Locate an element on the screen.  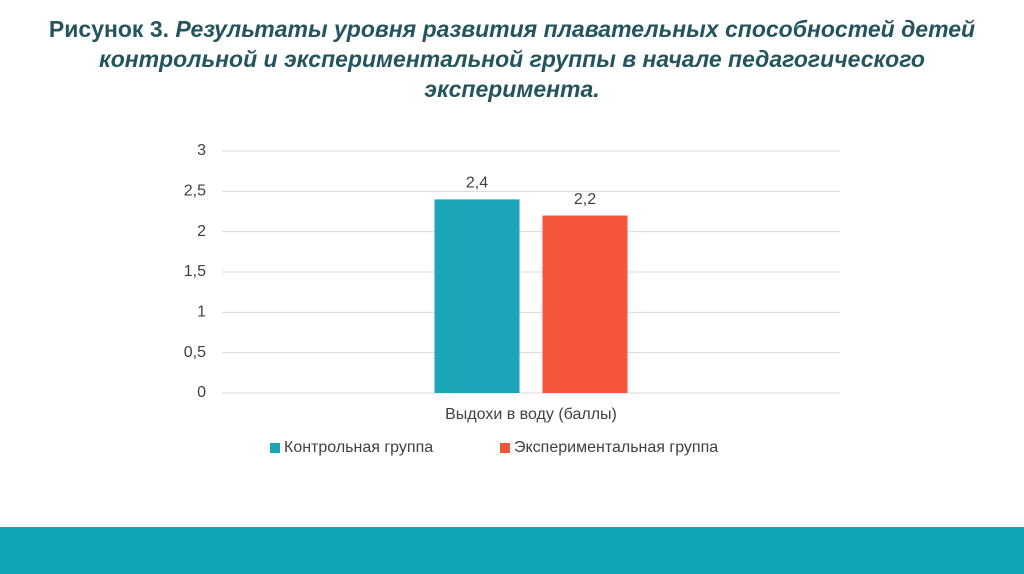
y-tick-label: 3 is located at coordinates (201, 150).